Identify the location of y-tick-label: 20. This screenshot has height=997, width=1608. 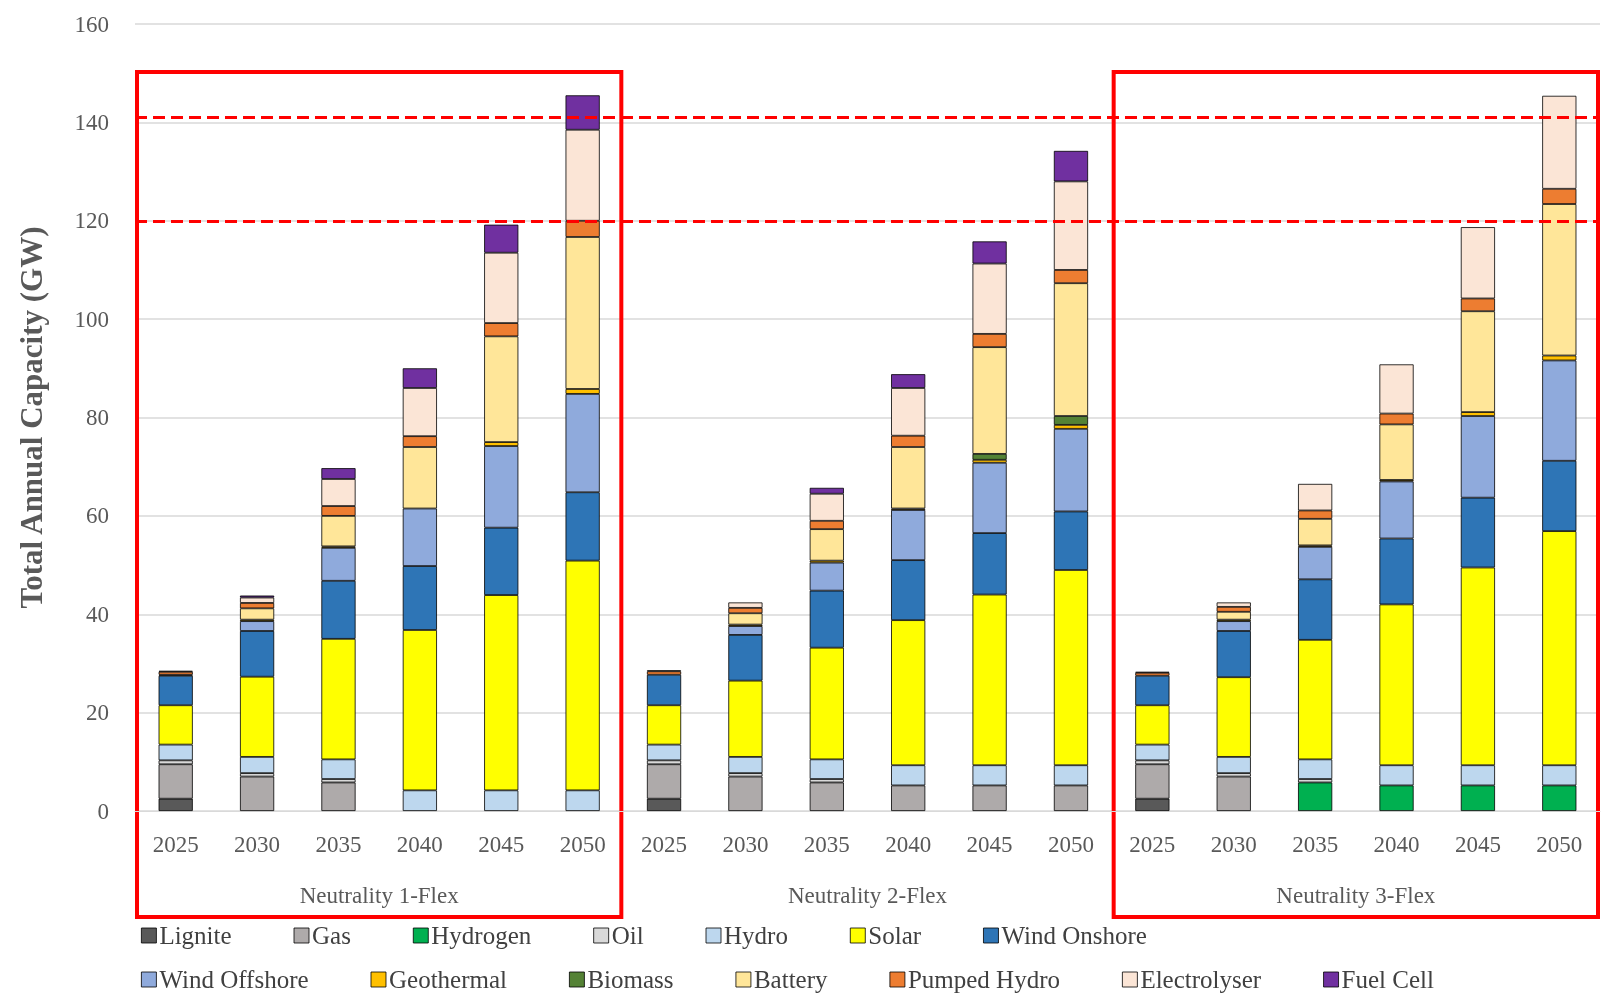
(97, 713).